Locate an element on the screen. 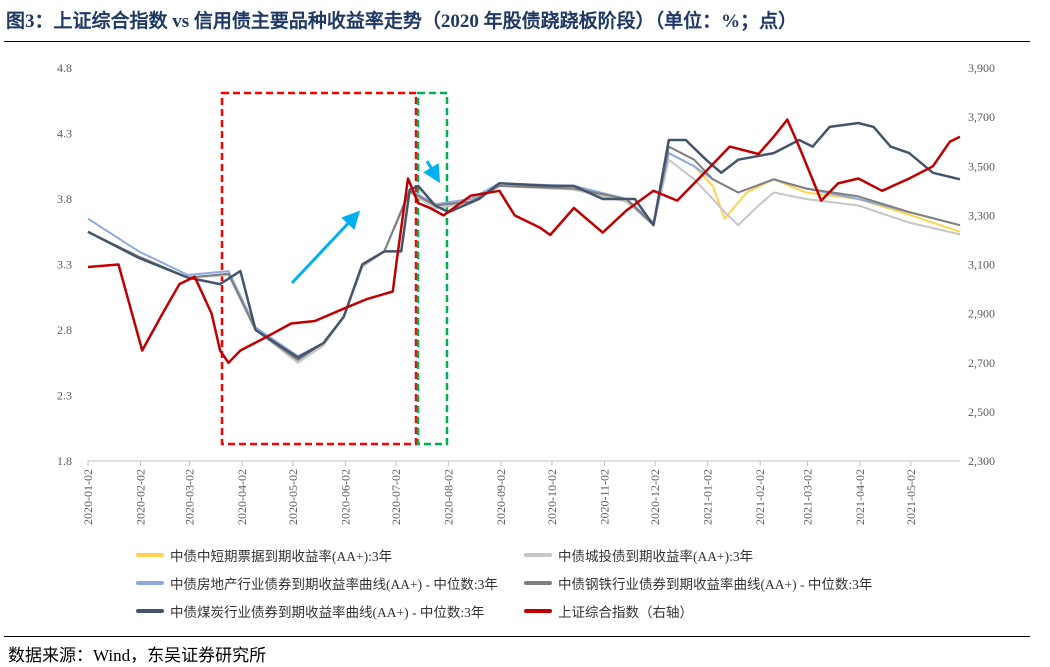 This screenshot has width=1050, height=667. legend-item: 中债中短期票据到期收益率(AA+):3年 is located at coordinates (264, 555).